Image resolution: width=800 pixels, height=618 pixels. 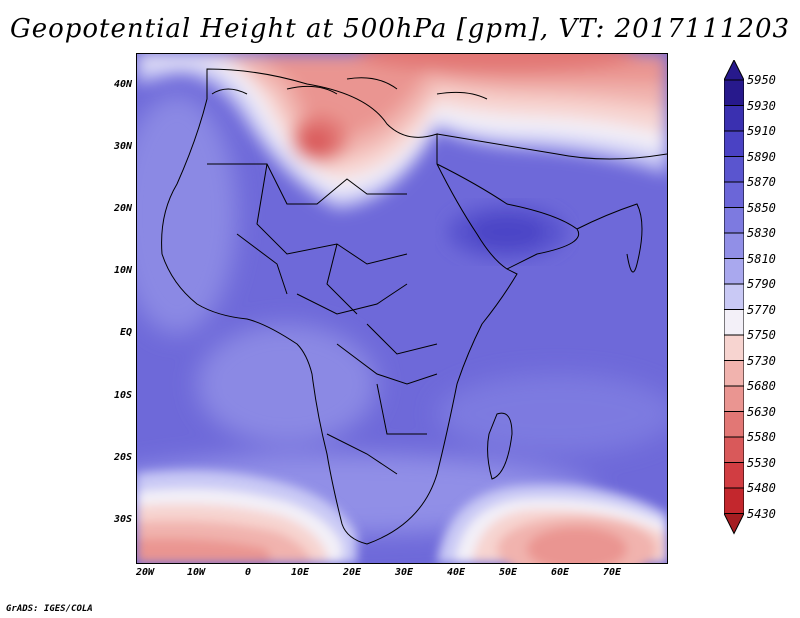 What do you see at coordinates (49, 609) in the screenshot?
I see `credit-text: GrADS: IGES/COLA` at bounding box center [49, 609].